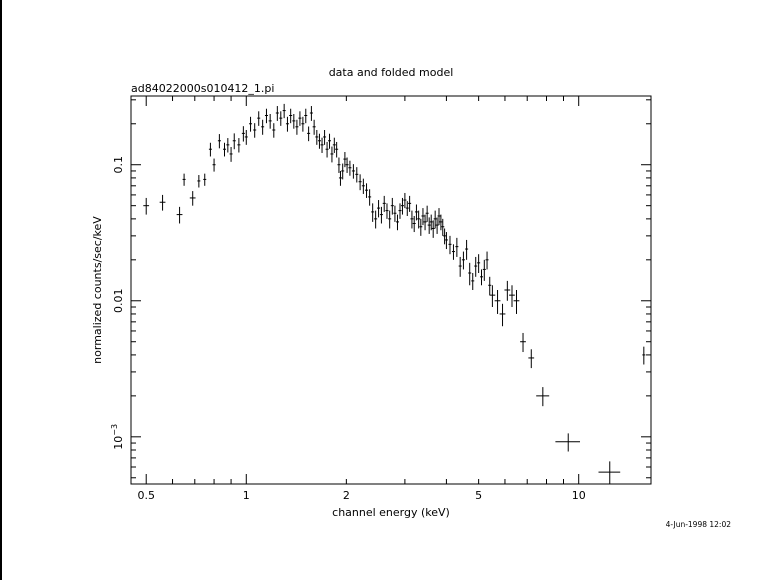 Image resolution: width=781 pixels, height=580 pixels. Describe the element at coordinates (579, 495) in the screenshot. I see `x-tick-label: 10` at that location.